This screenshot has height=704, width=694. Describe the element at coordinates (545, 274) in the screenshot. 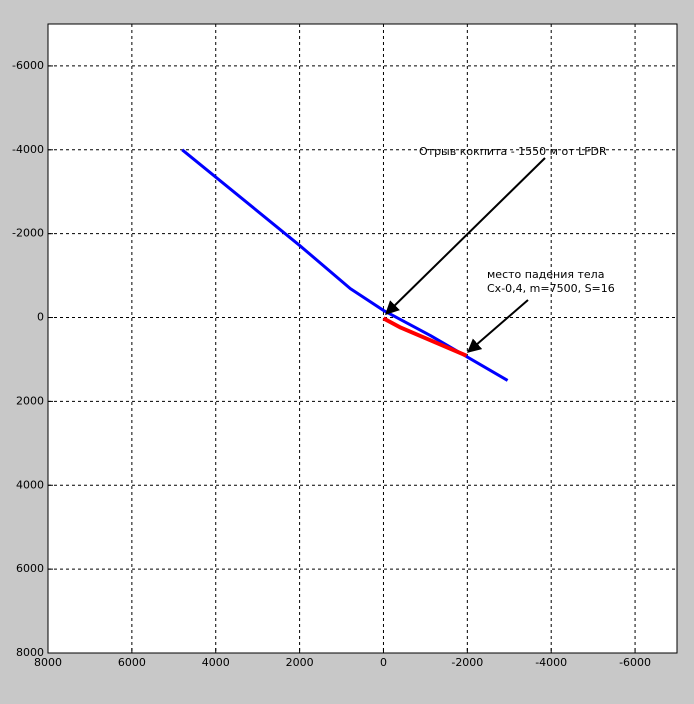

I see `annotation: место падения тела` at that location.